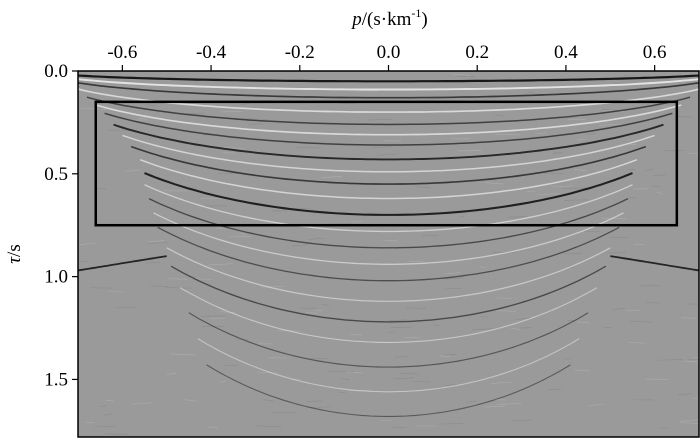 The image size is (700, 438). Describe the element at coordinates (56, 277) in the screenshot. I see `y-tick-label: 1.0` at that location.